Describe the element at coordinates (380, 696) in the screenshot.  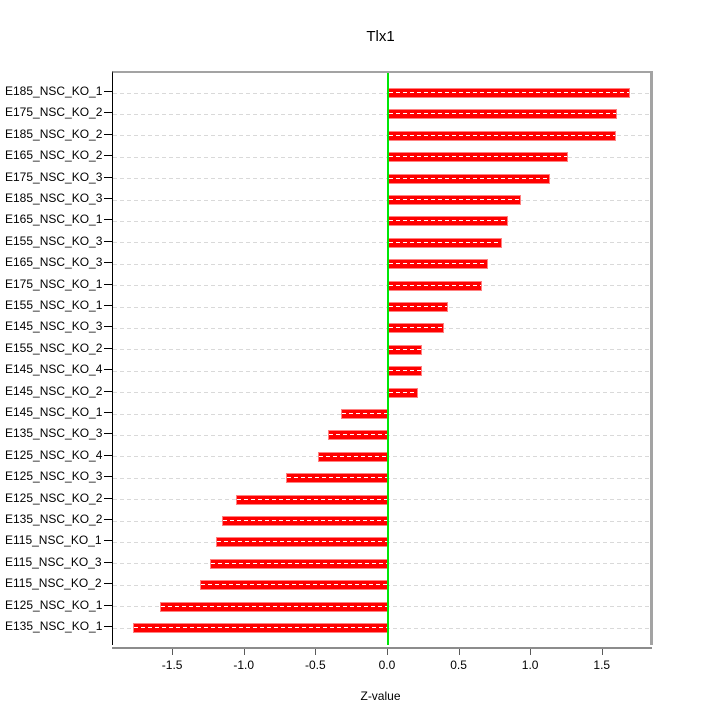
I see `x-axis-title: Z-value` at that location.